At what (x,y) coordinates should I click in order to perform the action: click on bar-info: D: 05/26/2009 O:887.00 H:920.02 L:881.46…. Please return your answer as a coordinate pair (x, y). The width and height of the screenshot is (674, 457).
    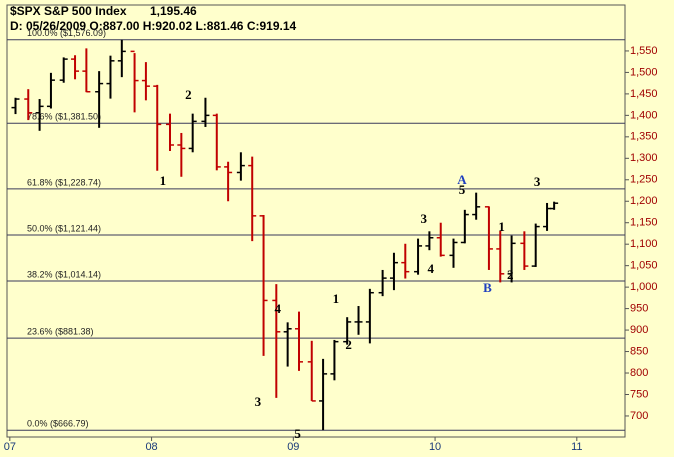
    Looking at the image, I should click on (153, 26).